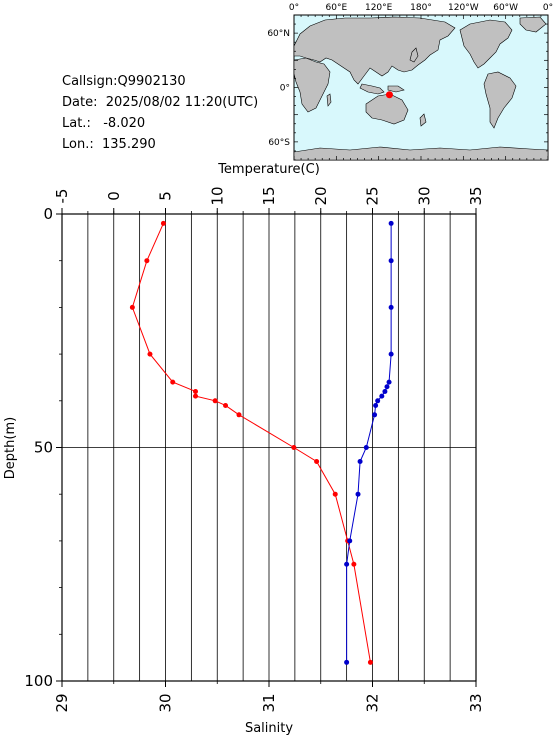 Image resolution: width=553 pixels, height=736 pixels. I want to click on map-lon-label: 180°, so click(421, 8).